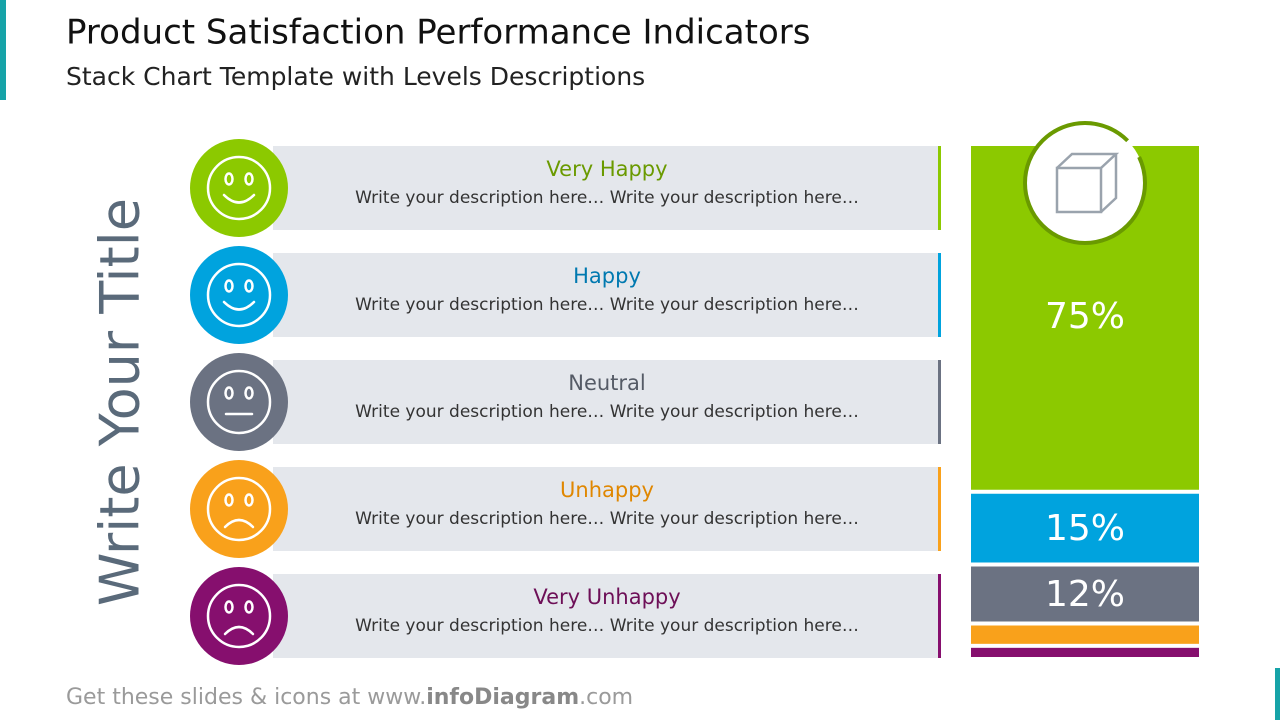 The height and width of the screenshot is (720, 1280). I want to click on cube-icon, so click(1087, 183).